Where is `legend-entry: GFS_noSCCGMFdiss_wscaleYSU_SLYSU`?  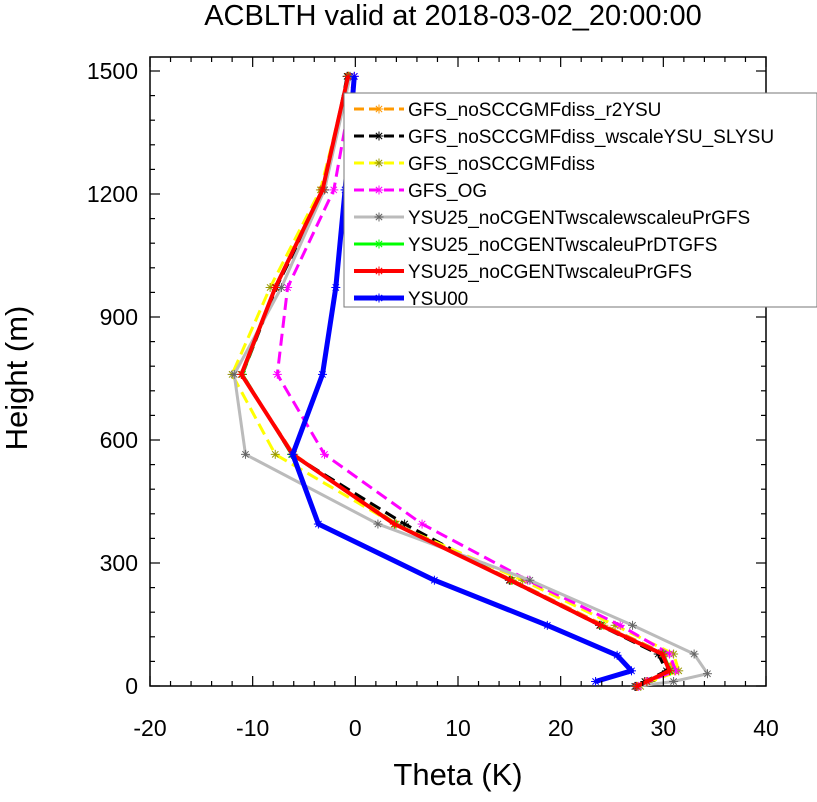 legend-entry: GFS_noSCCGMFdiss_wscaleYSU_SLYSU is located at coordinates (564, 137).